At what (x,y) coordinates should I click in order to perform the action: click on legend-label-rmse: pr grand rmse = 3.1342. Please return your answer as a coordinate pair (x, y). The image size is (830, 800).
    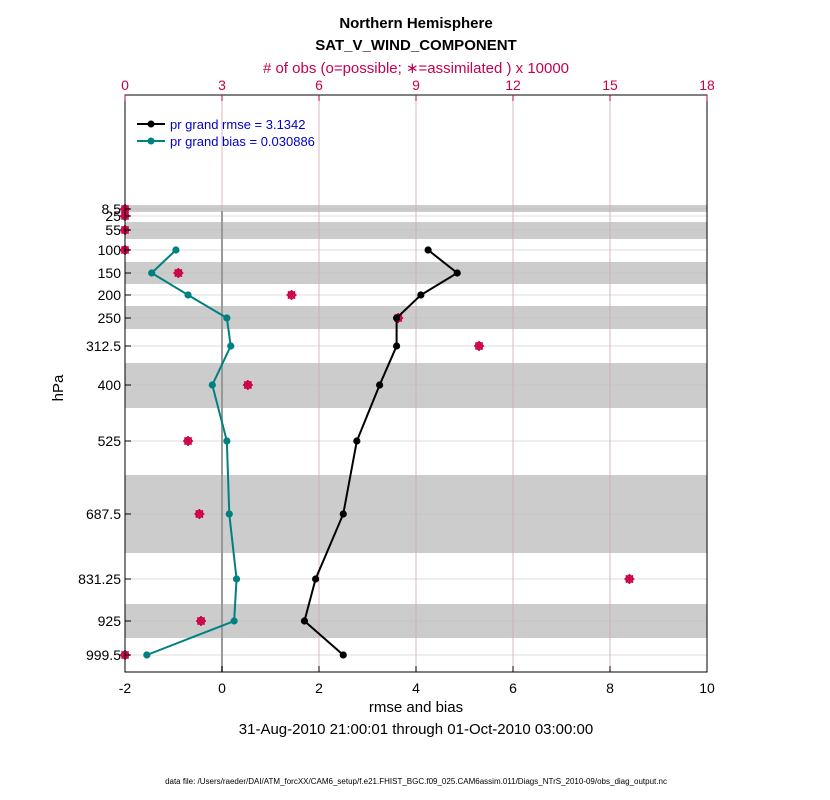
    Looking at the image, I should click on (238, 124).